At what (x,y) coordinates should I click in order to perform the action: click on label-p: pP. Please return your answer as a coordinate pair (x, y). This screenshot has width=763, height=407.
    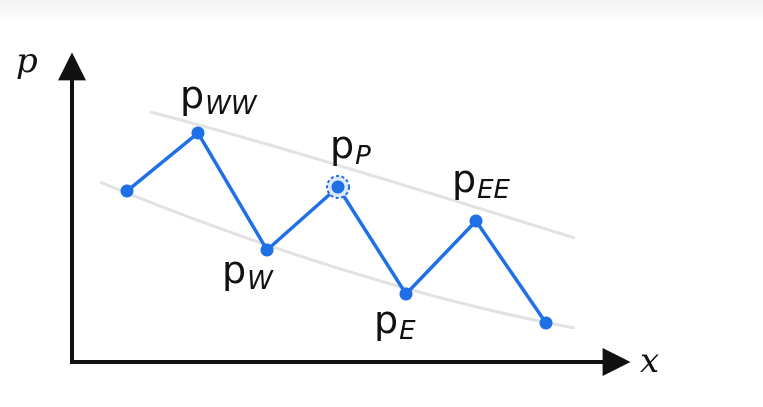
    Looking at the image, I should click on (350, 147).